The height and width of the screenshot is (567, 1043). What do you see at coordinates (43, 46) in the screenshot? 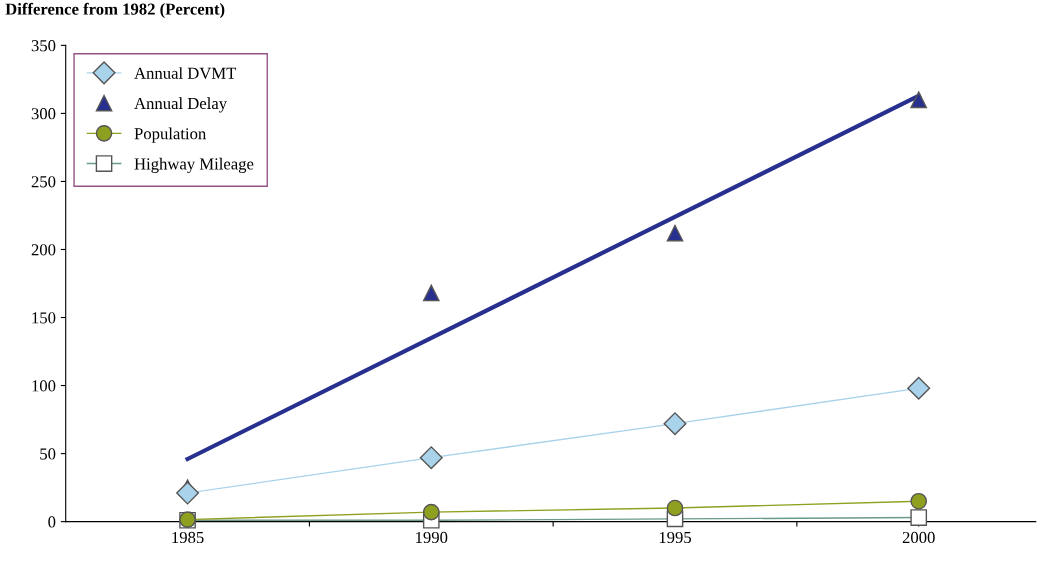
I see `y-tick-label: 350` at bounding box center [43, 46].